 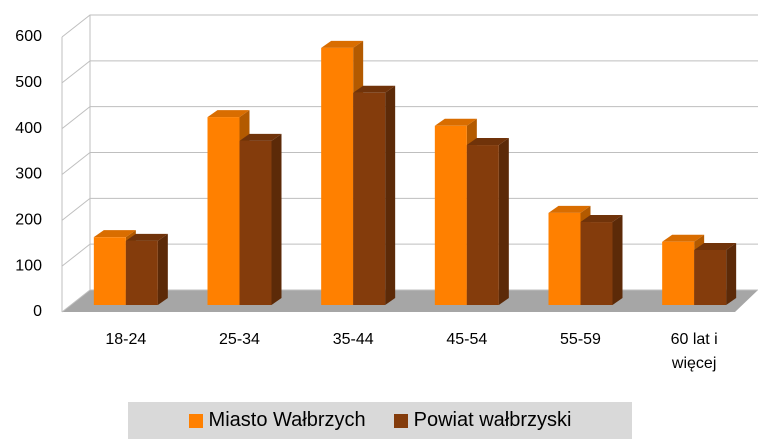 What do you see at coordinates (37, 311) in the screenshot?
I see `y-tick-label: 0` at bounding box center [37, 311].